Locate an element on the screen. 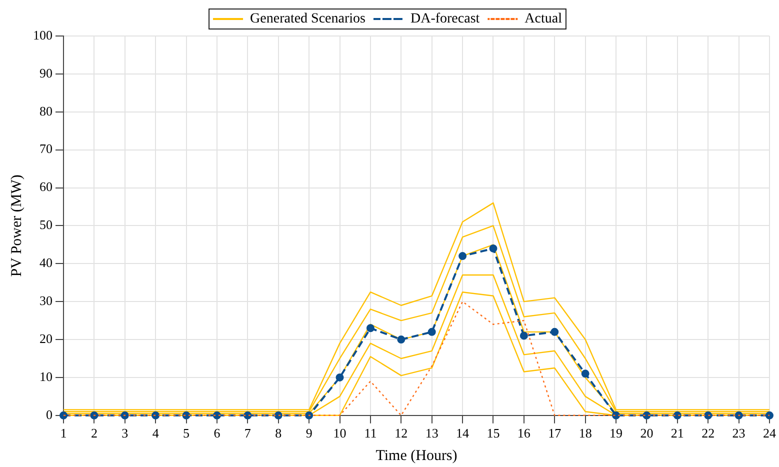 The image size is (779, 467). x-tick-label: 7 is located at coordinates (248, 433).